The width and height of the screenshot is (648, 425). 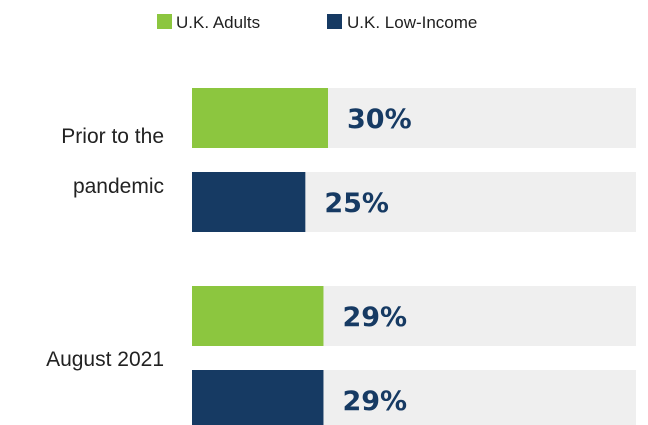 I want to click on category-label: pandemic, so click(x=118, y=186).